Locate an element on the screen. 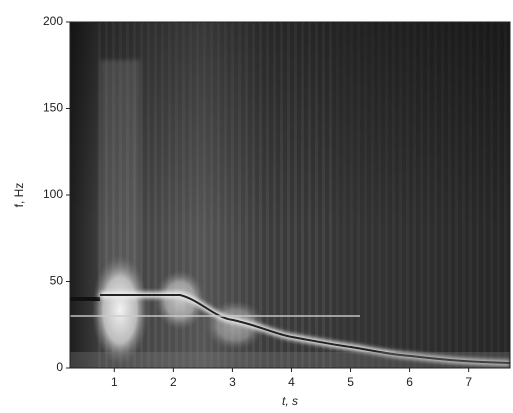  y-tick-label: 100 is located at coordinates (53, 194).